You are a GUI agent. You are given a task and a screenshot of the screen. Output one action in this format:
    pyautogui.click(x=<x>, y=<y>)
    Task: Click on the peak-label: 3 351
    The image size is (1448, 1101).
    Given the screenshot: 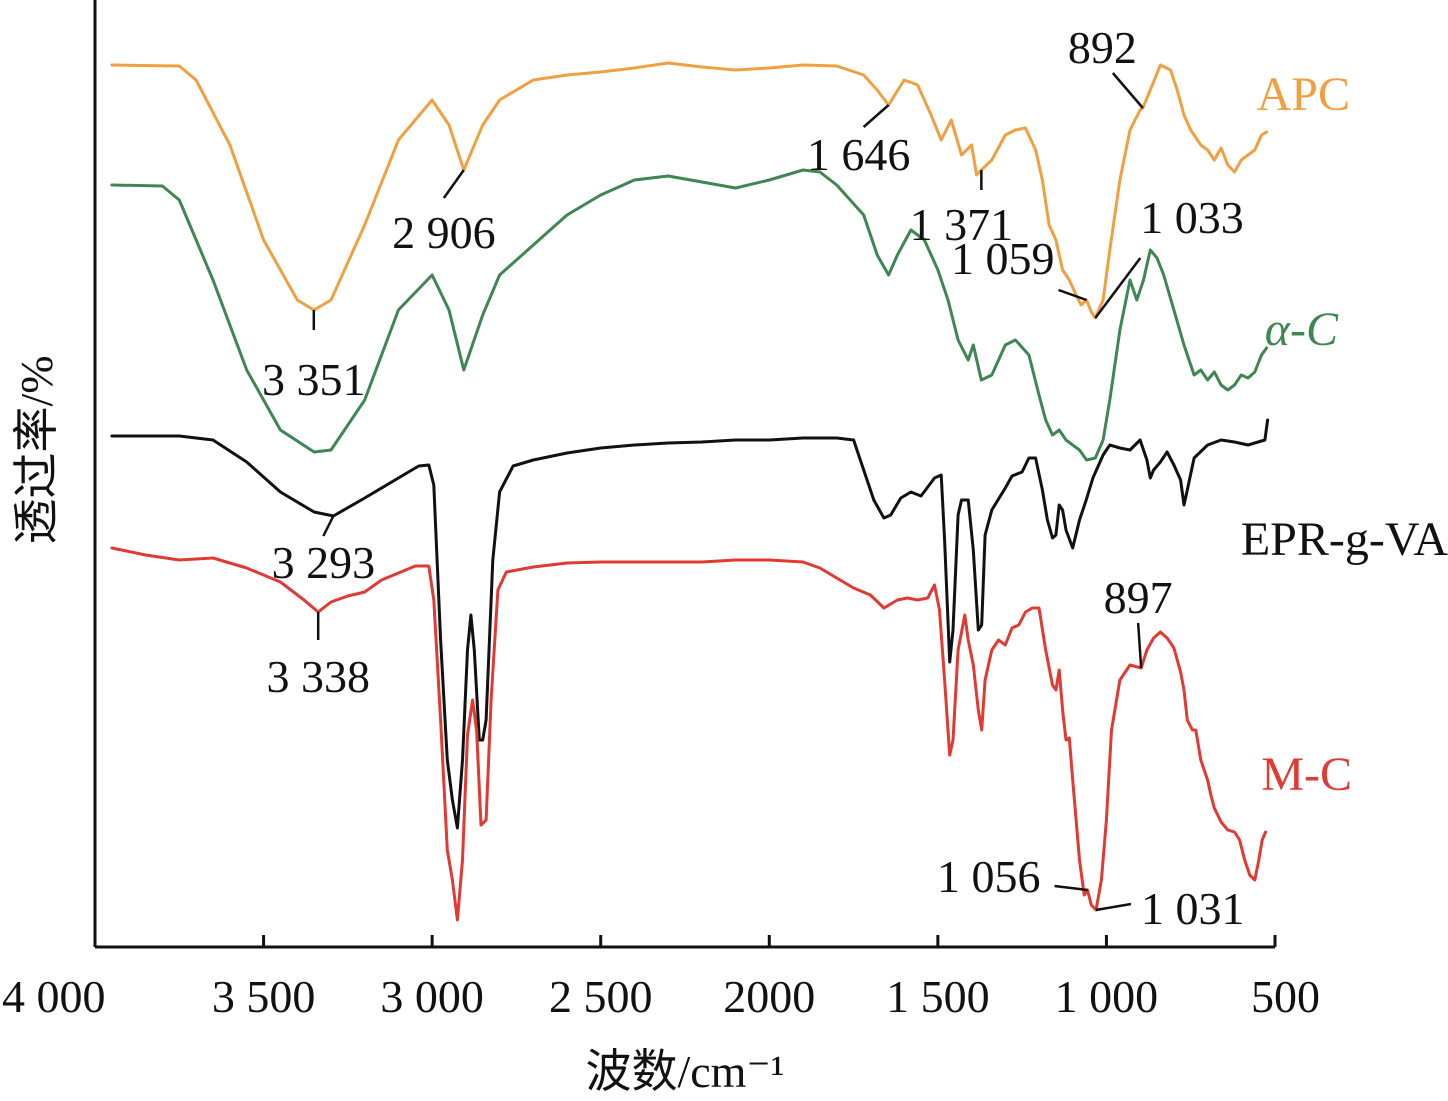 What is the action you would take?
    pyautogui.click(x=314, y=379)
    